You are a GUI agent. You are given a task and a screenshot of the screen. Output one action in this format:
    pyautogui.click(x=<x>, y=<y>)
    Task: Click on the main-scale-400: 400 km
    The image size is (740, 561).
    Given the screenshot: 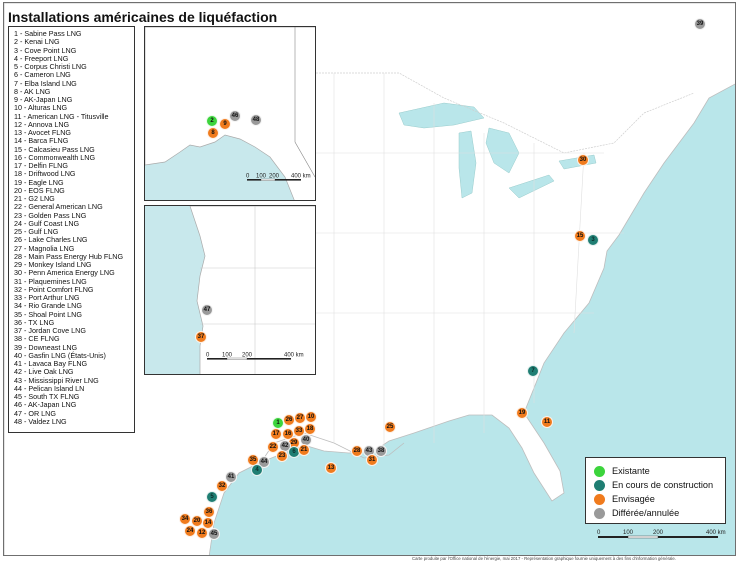 What is the action you would take?
    pyautogui.click(x=716, y=533)
    